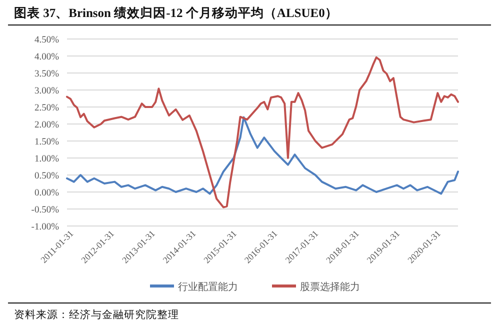 This screenshot has height=332, width=499. I want to click on y-tick-label: 3.50%, so click(47, 75).